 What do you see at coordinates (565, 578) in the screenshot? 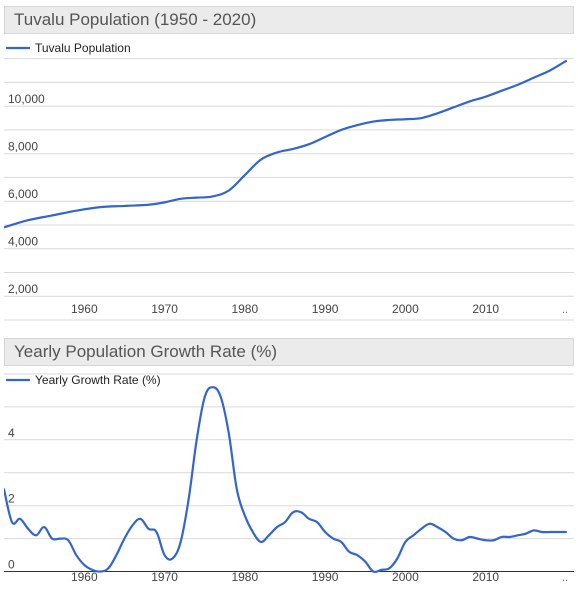
I see `growth-x-tick-overflow: ..` at bounding box center [565, 578].